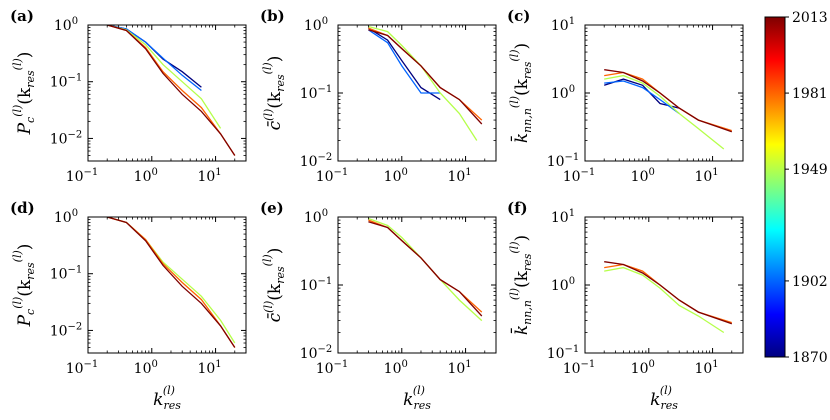 The width and height of the screenshot is (830, 420). Describe the element at coordinates (775, 187) in the screenshot. I see `colorbar-gradient` at that location.